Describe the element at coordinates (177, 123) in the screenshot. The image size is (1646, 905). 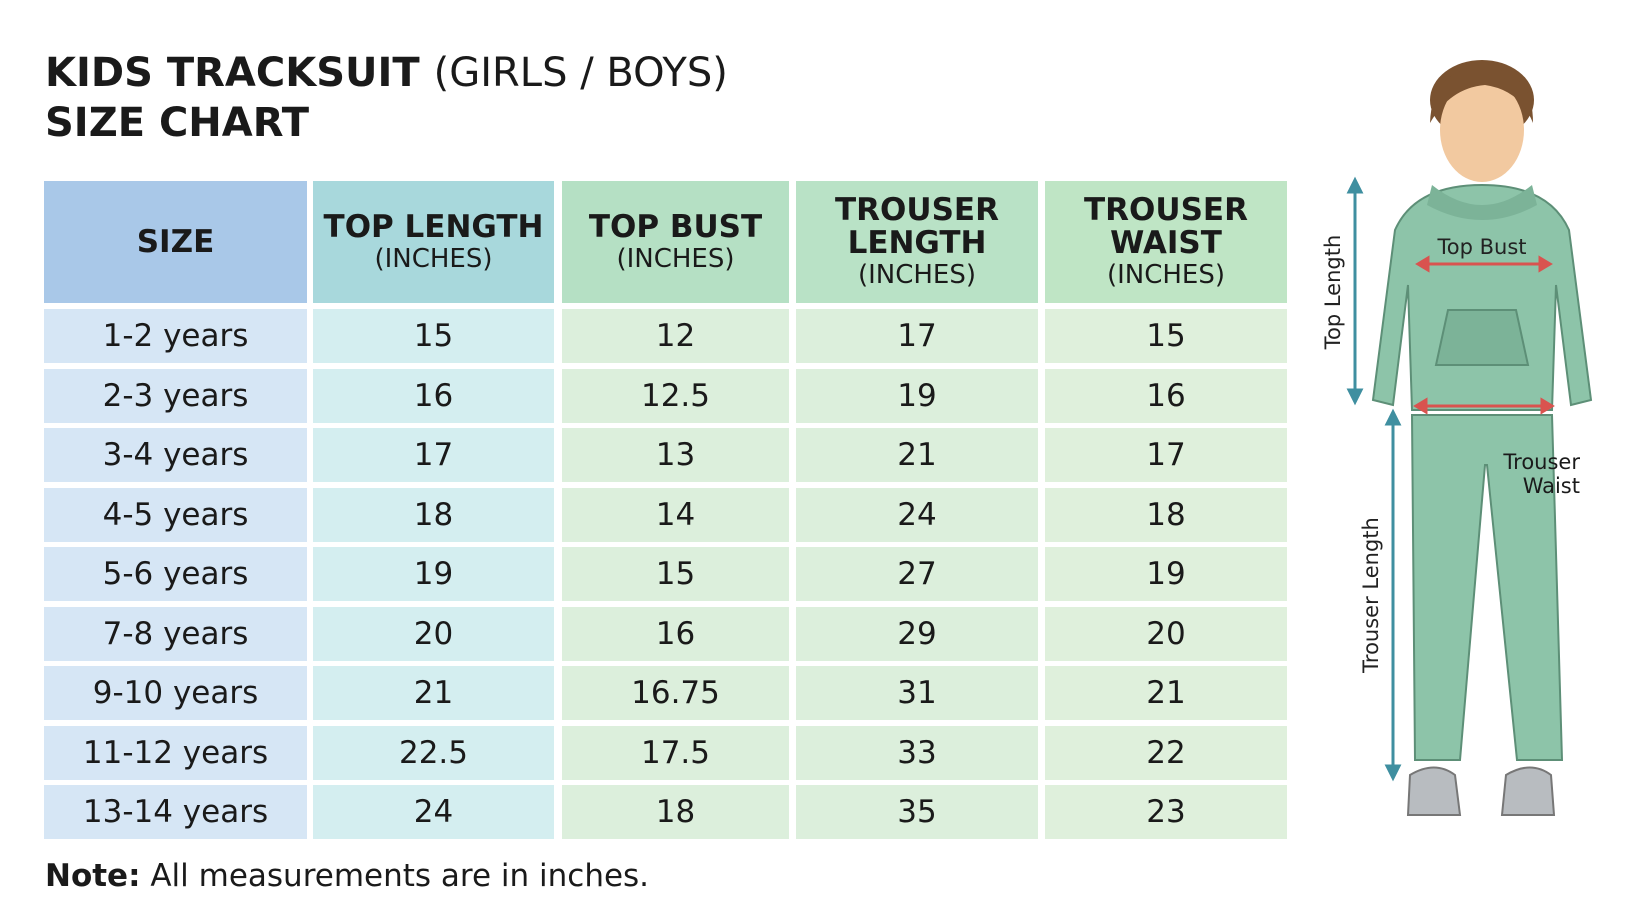
I see `subtitle: SIZE CHART` at that location.